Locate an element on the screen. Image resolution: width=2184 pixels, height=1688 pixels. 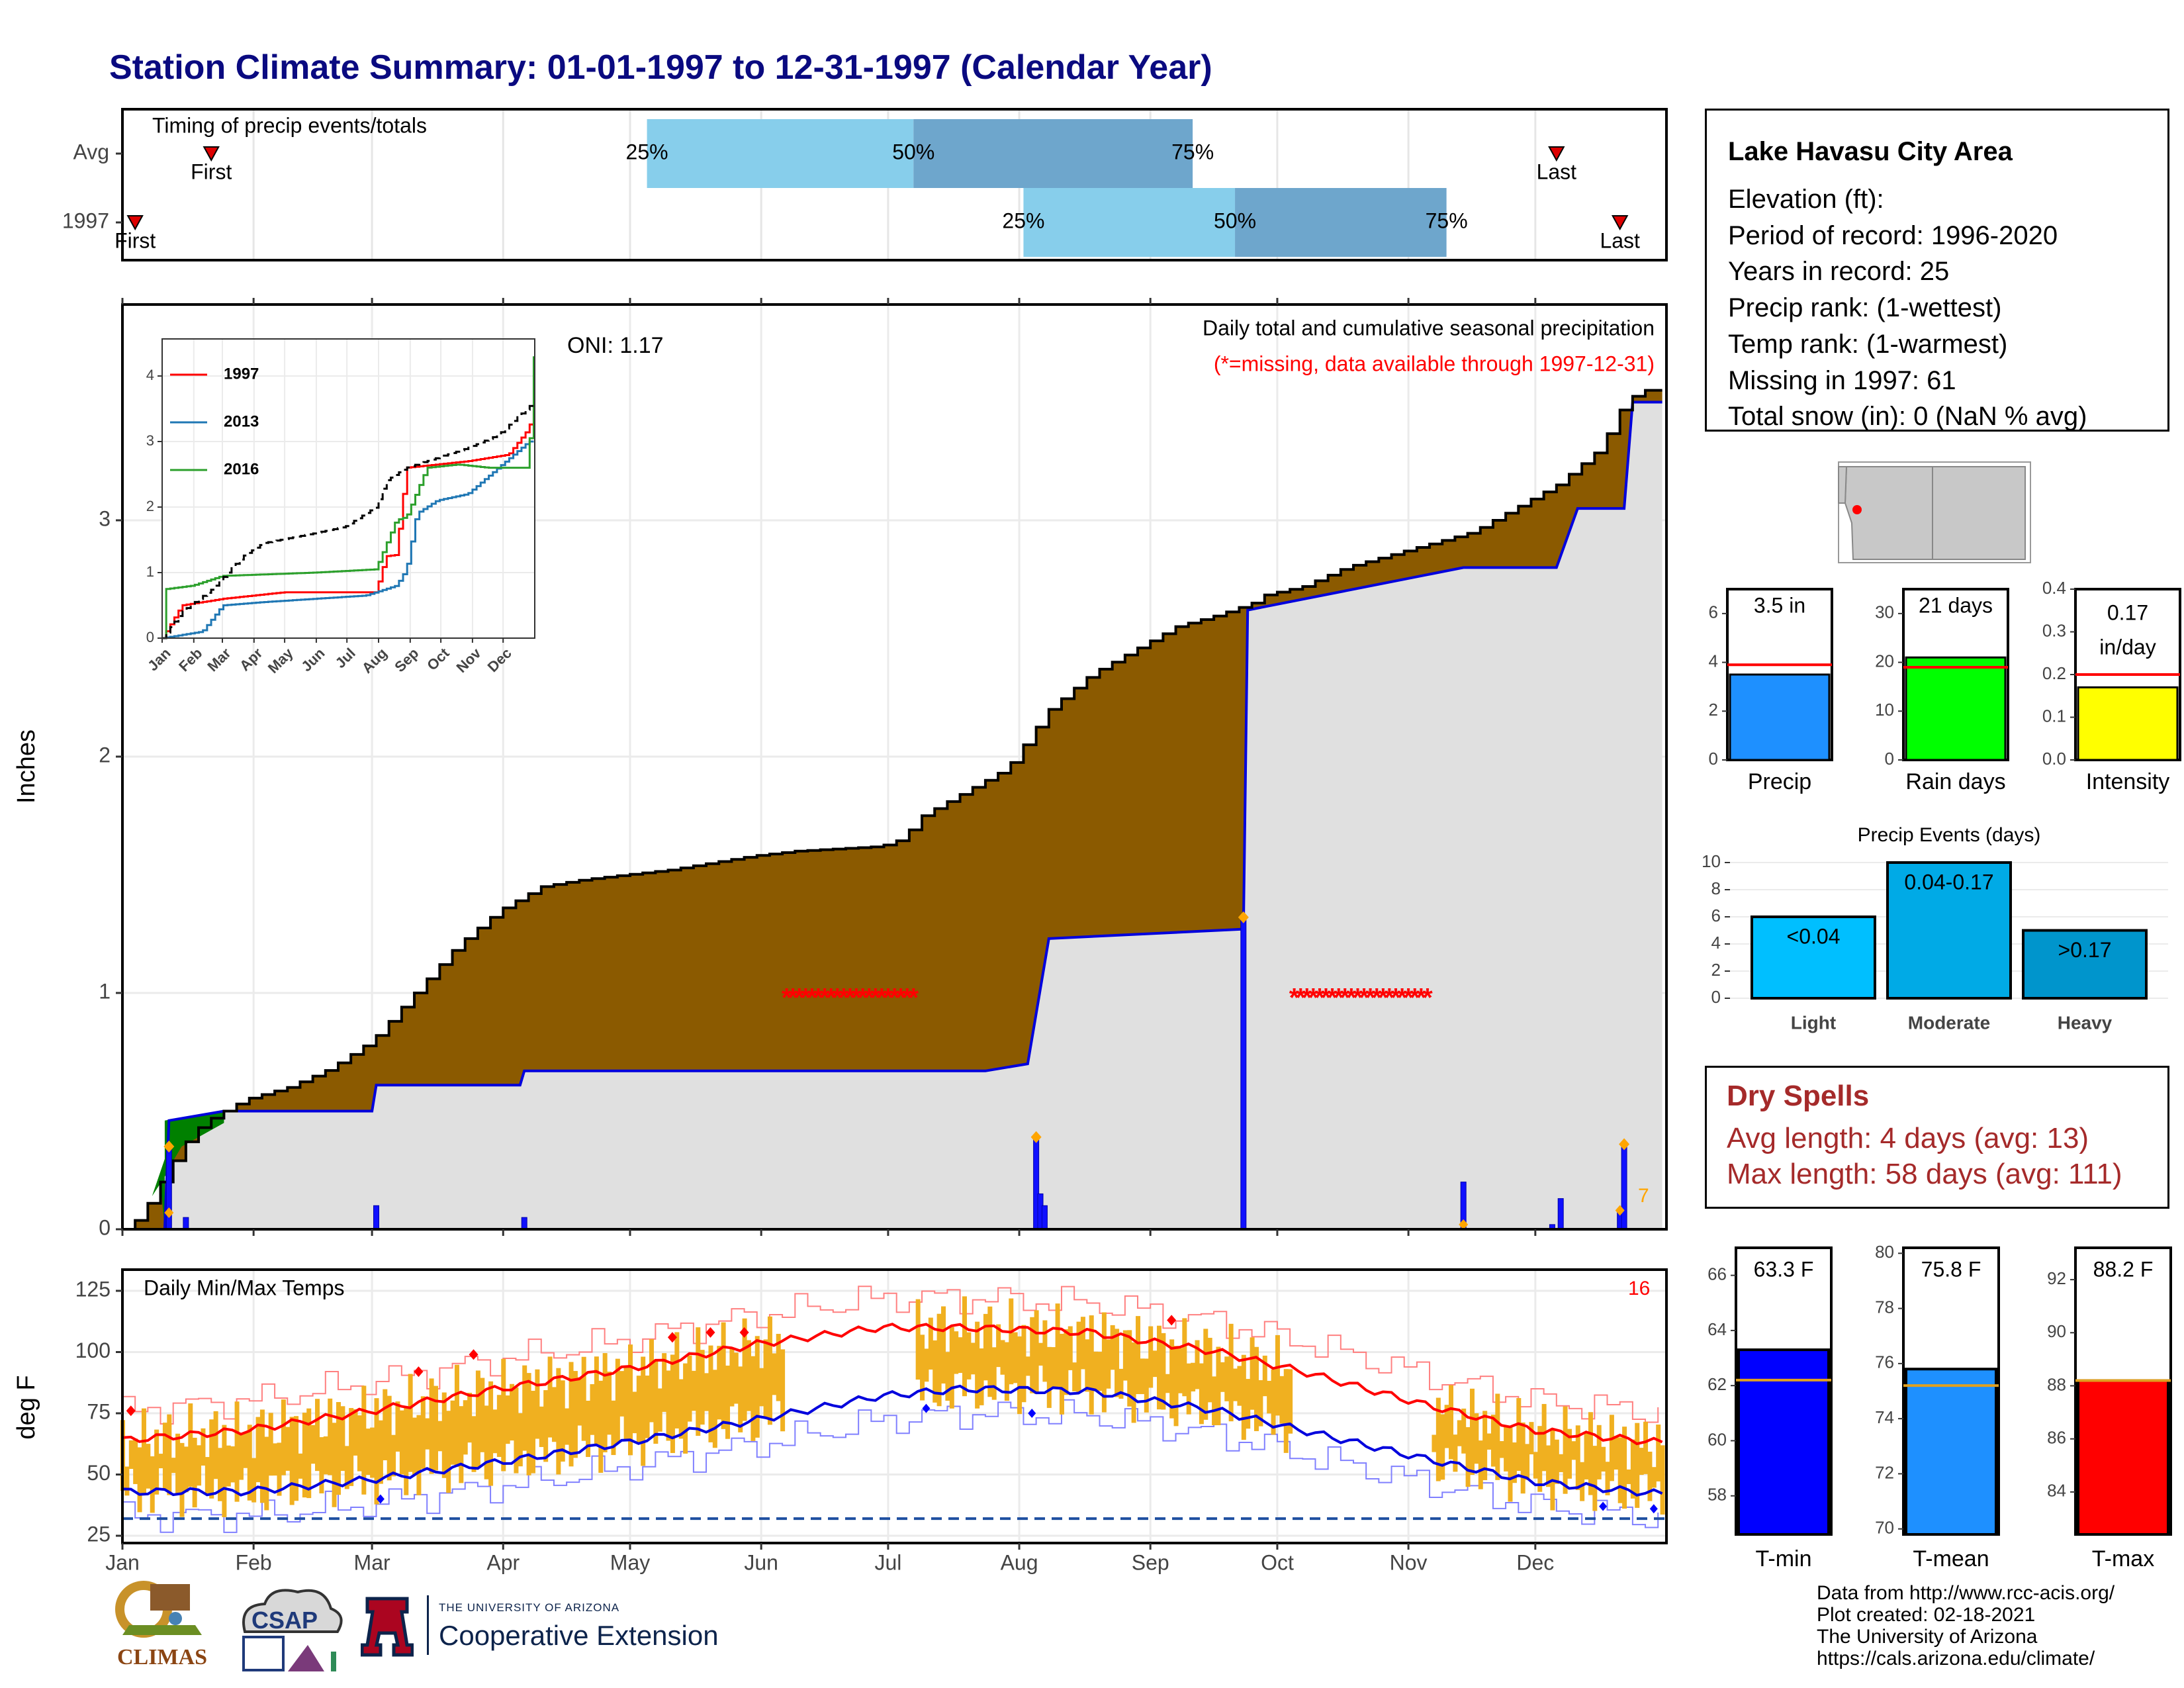
temp-panel-frame is located at coordinates (894, 1406).